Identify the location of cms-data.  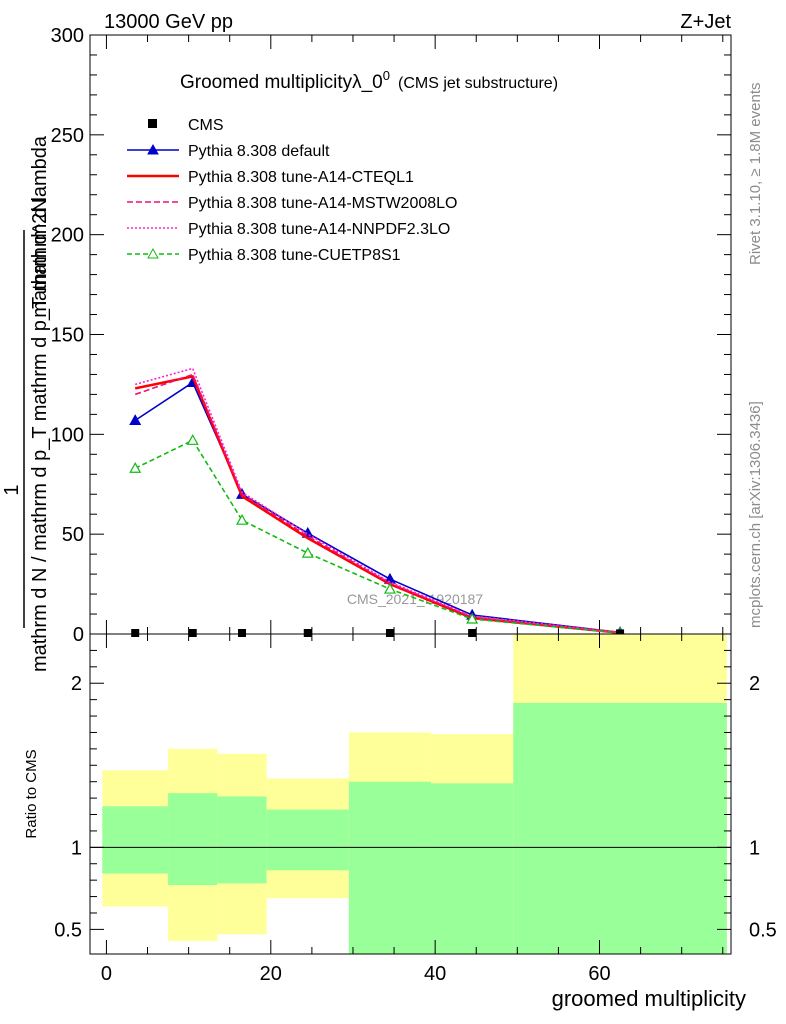
(378, 633).